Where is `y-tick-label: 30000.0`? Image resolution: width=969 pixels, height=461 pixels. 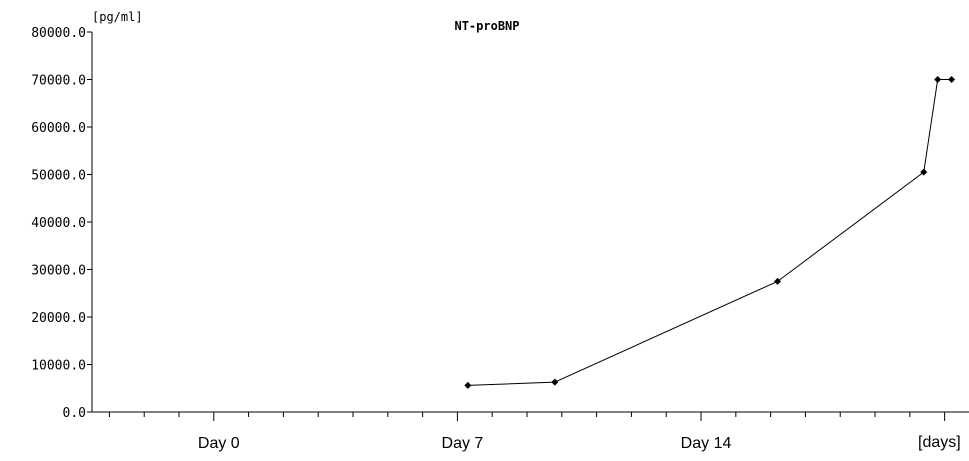 y-tick-label: 30000.0 is located at coordinates (58, 271).